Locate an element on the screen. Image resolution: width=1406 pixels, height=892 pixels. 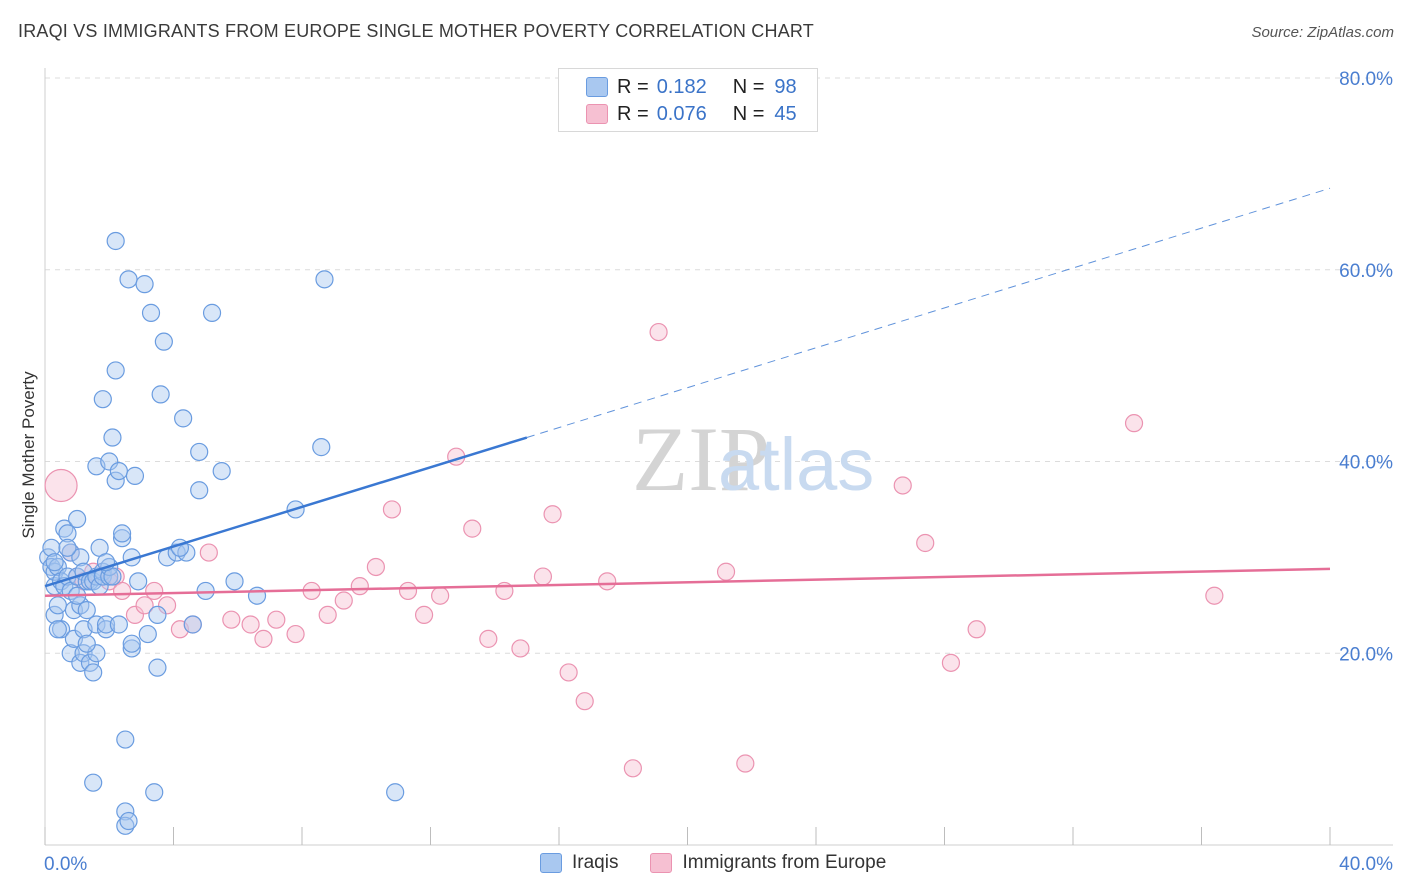
legend-swatch-pink is located at coordinates (597, 114).